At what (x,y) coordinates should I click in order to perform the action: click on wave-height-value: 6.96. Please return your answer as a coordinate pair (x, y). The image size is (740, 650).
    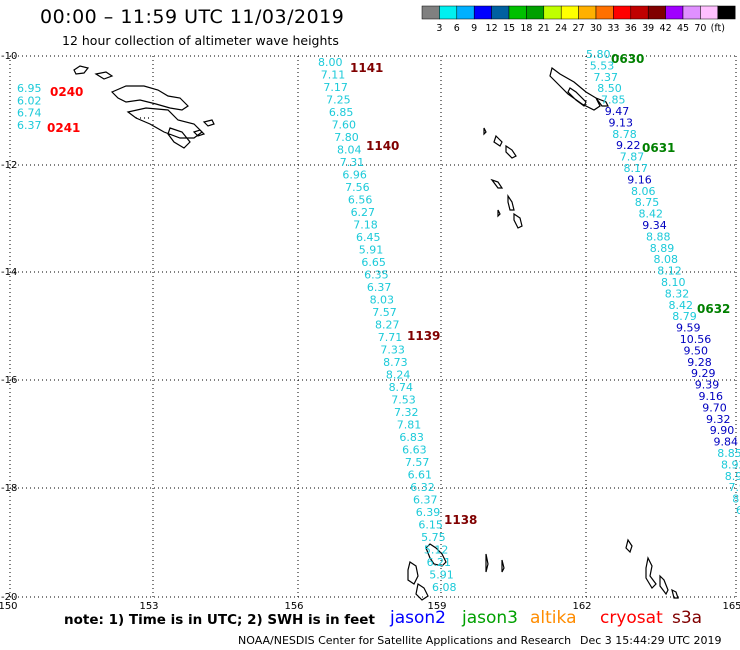
    Looking at the image, I should click on (354, 175).